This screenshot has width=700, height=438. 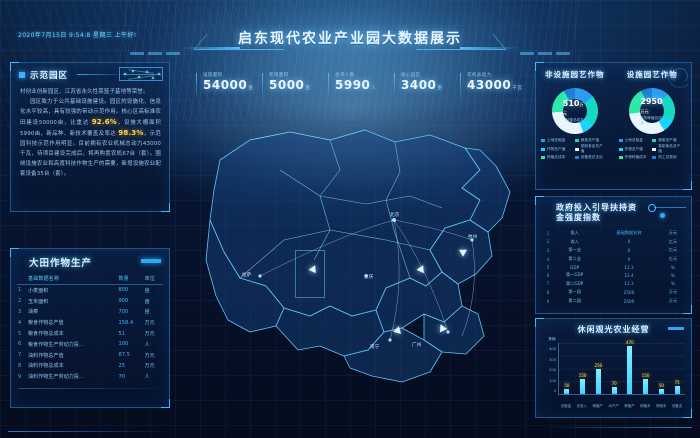 What do you see at coordinates (123, 311) in the screenshot?
I see `table-cell: 700` at bounding box center [123, 311].